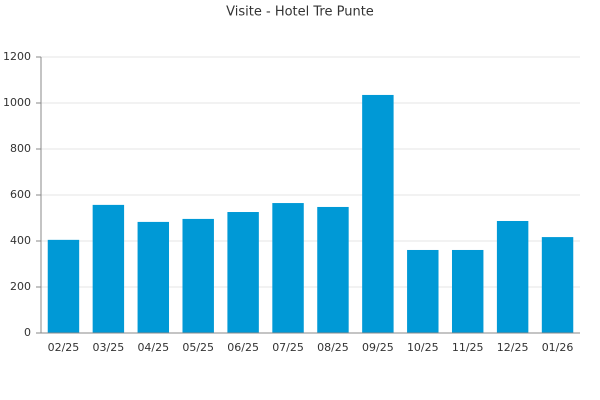 Image resolution: width=600 pixels, height=400 pixels. Describe the element at coordinates (513, 347) in the screenshot. I see `x-tick-label: 12/25` at that location.